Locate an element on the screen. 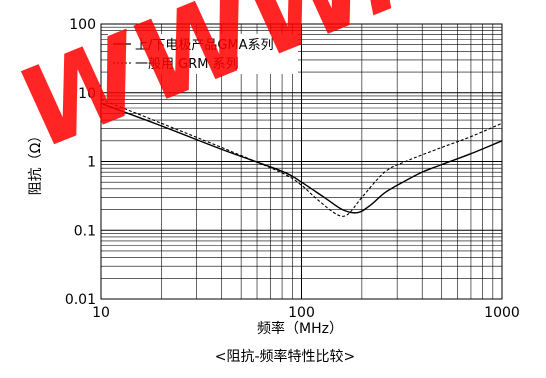 The width and height of the screenshot is (546, 378). legend-label-series-0: 上/下电极产品GMA系列 is located at coordinates (204, 45).